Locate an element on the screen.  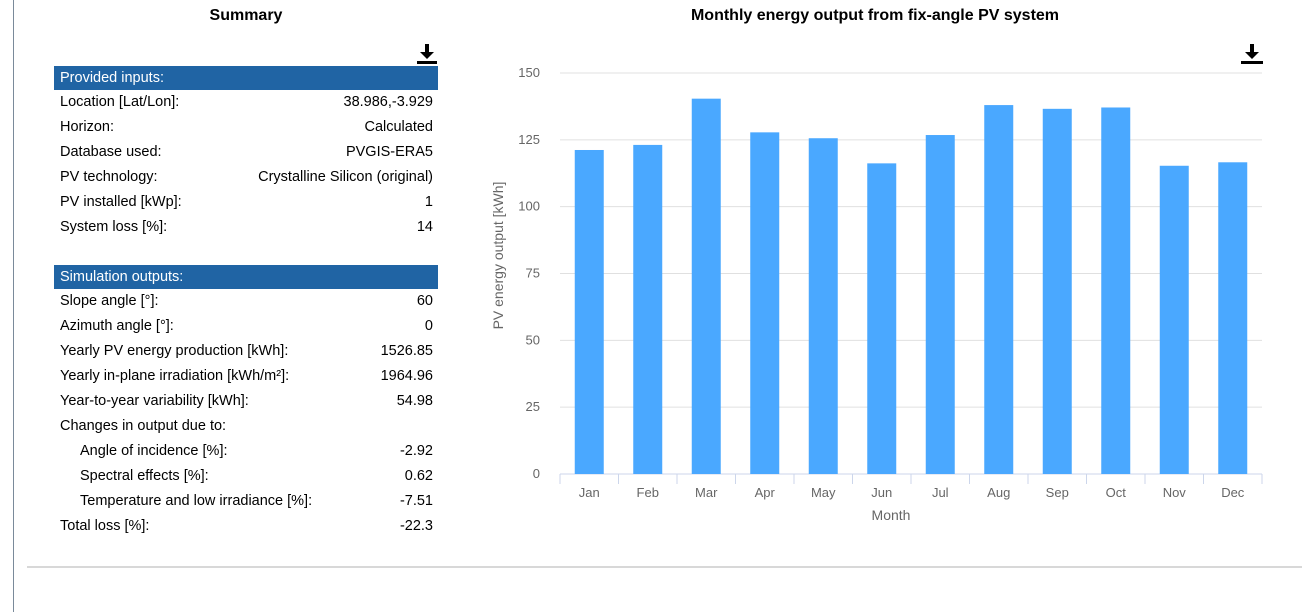
row-value: Crystalline Silicon (original) is located at coordinates (345, 177).